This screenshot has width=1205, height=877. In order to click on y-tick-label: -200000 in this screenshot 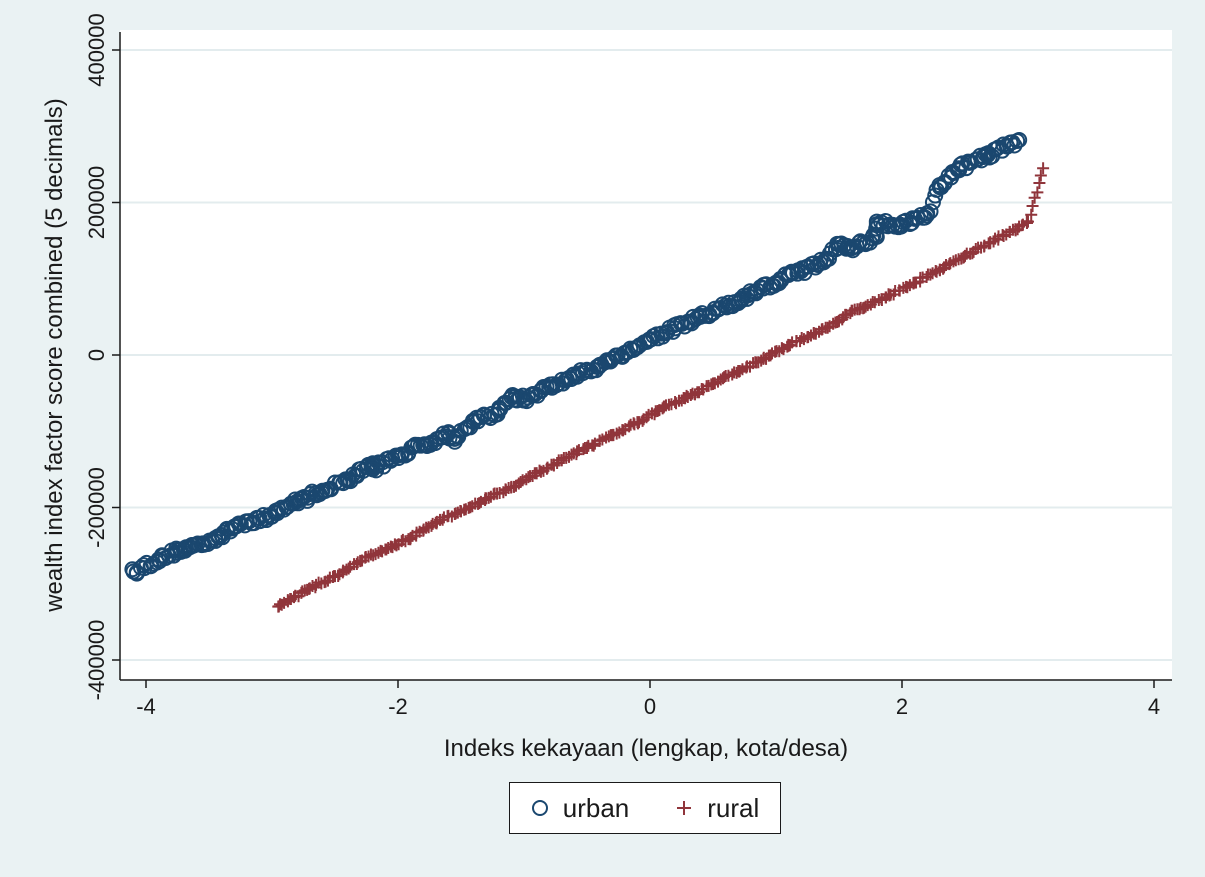, I will do `click(96, 507)`.